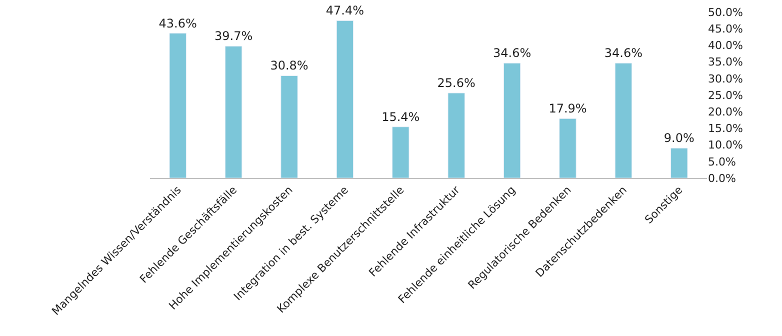 The image size is (782, 336). Describe the element at coordinates (725, 79) in the screenshot. I see `y-tick-label: 30.0%` at that location.